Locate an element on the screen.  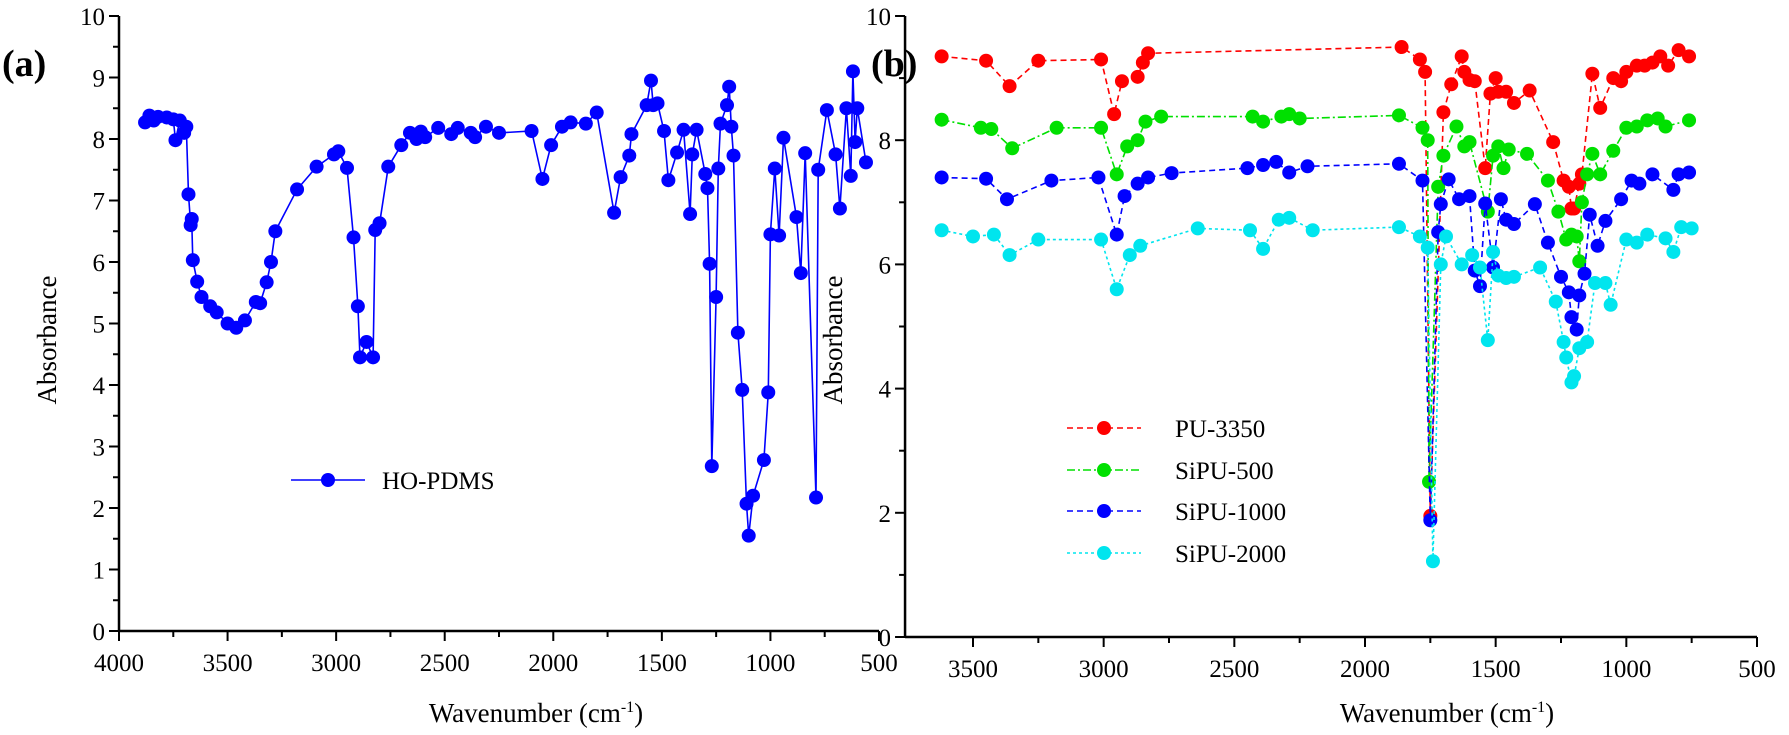
x-tick-label: 3500 is located at coordinates (228, 663).